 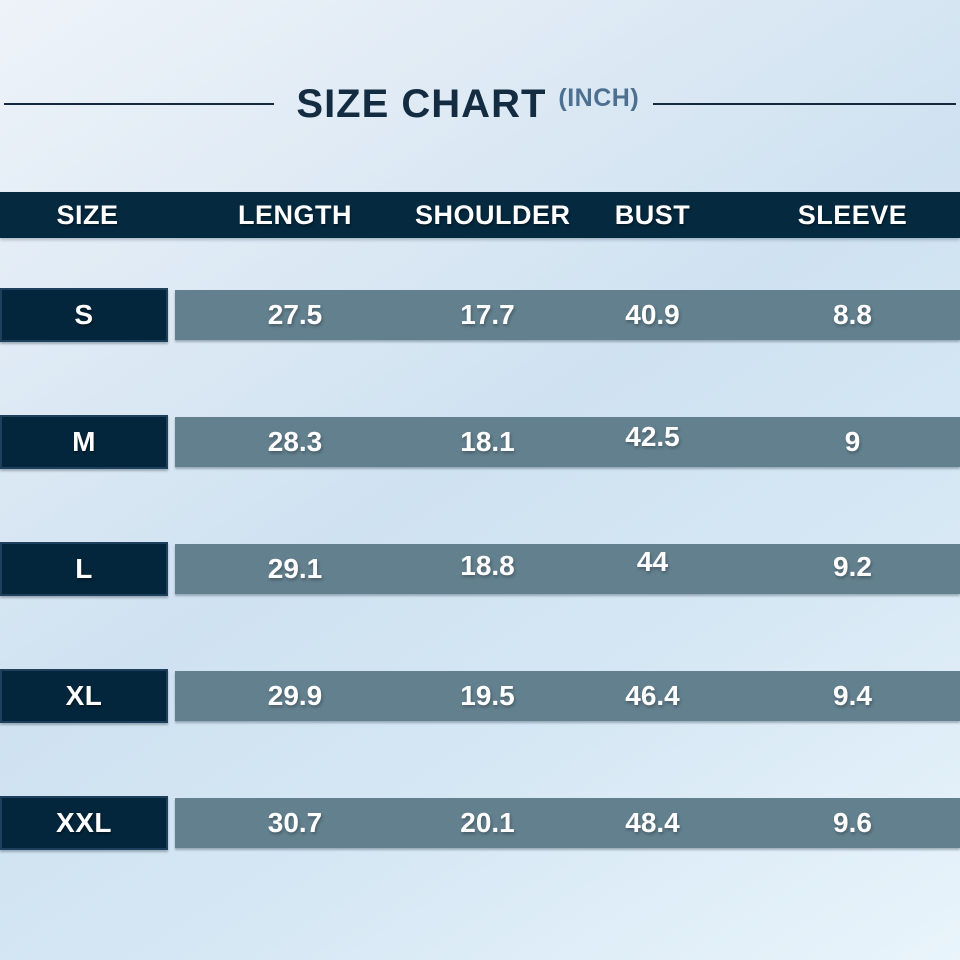 I want to click on header-cell-length: LENGTH, so click(x=295, y=214).